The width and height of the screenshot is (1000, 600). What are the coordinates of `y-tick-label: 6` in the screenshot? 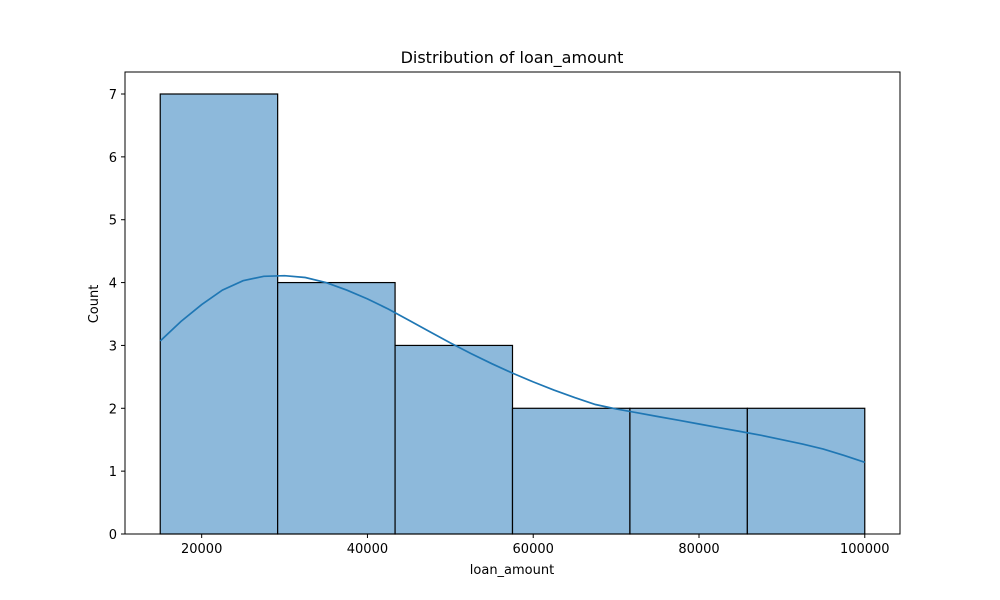 It's located at (113, 158).